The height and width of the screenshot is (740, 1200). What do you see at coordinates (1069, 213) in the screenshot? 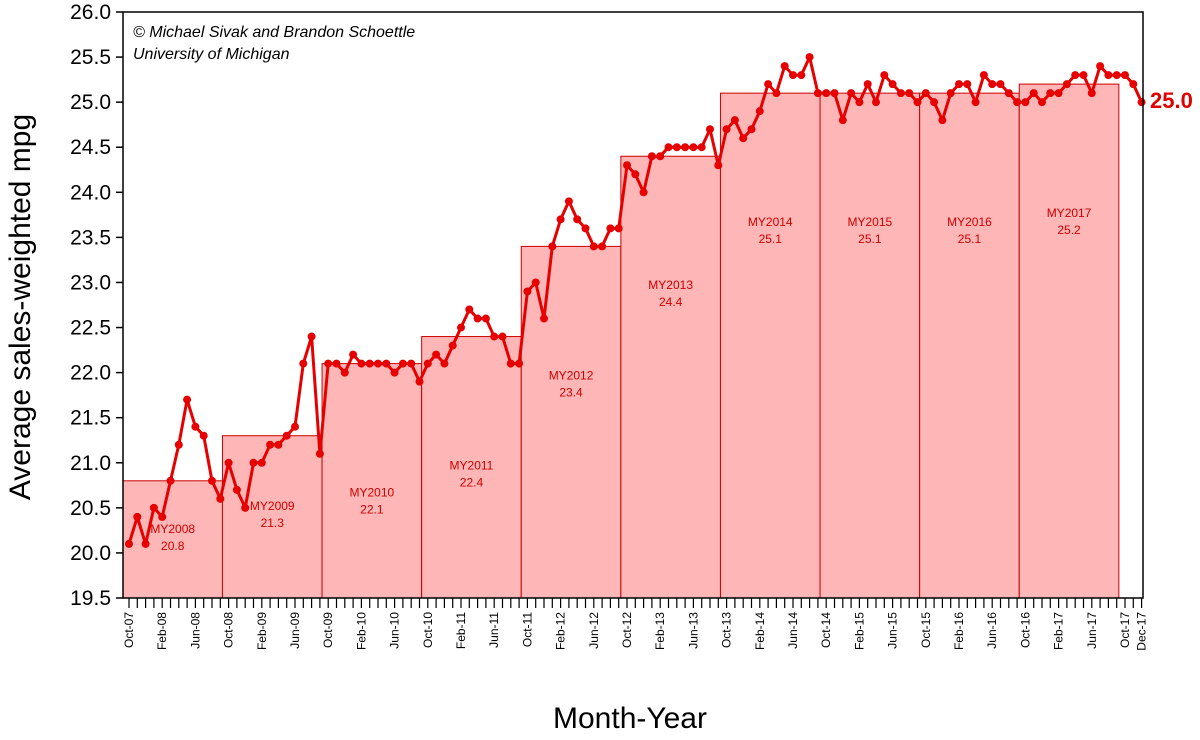
I see `model-year-name-10: MY2017` at bounding box center [1069, 213].